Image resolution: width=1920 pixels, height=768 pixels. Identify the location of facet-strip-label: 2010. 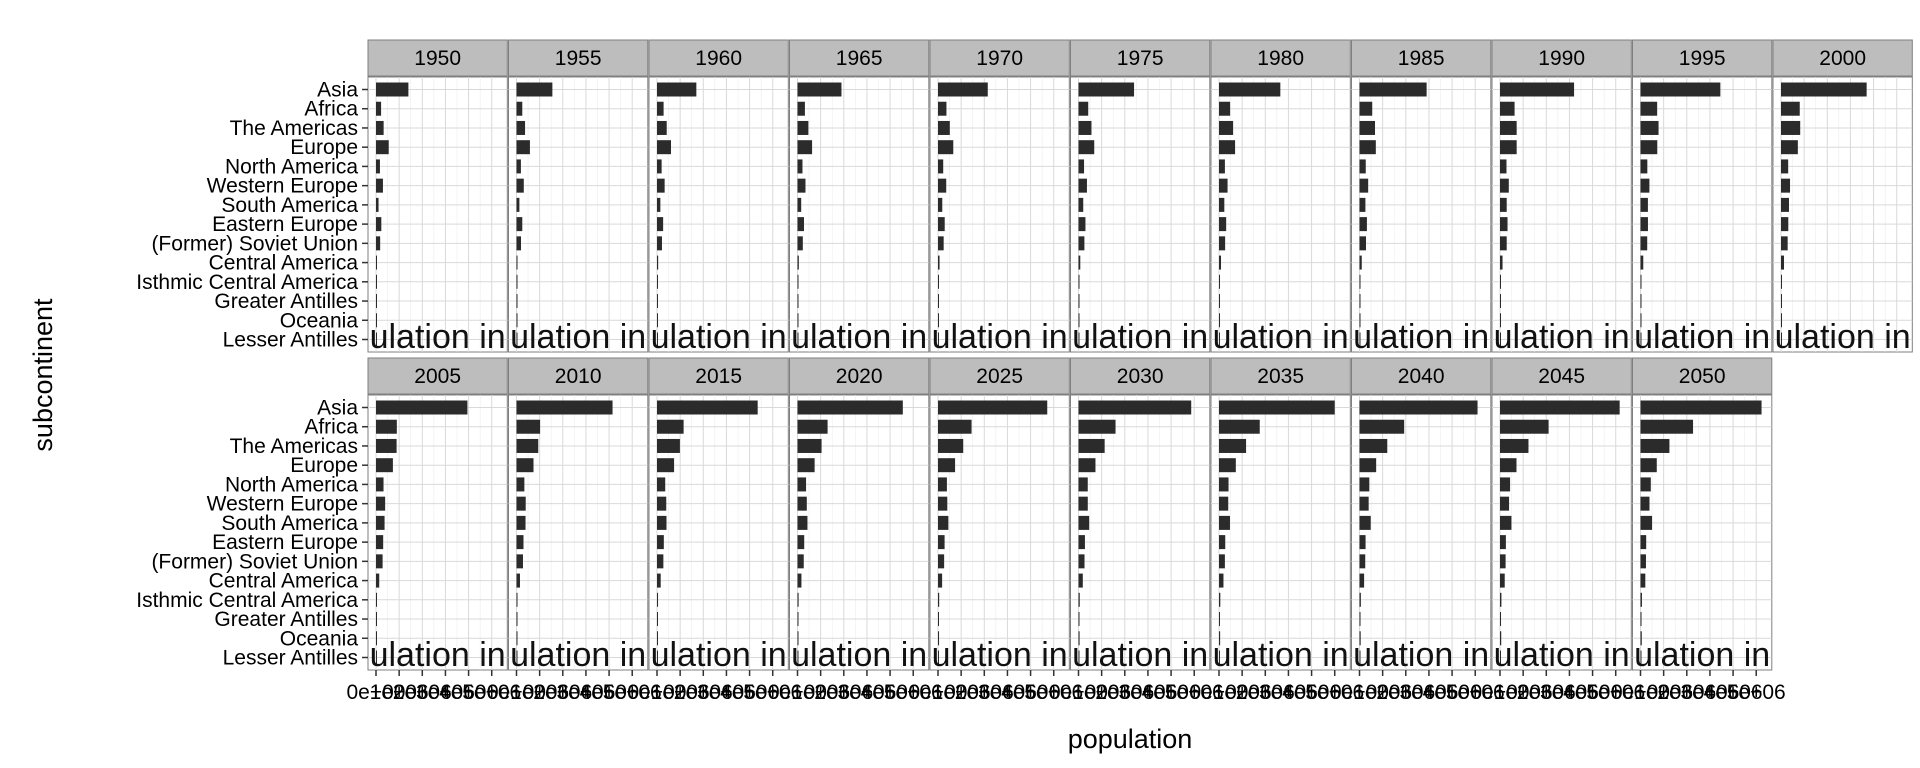
(578, 376).